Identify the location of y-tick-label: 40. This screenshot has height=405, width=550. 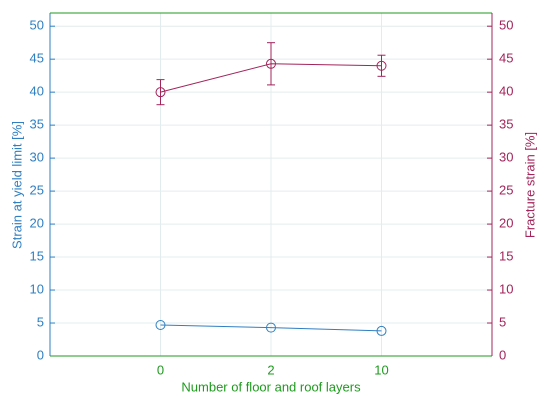
(37, 91).